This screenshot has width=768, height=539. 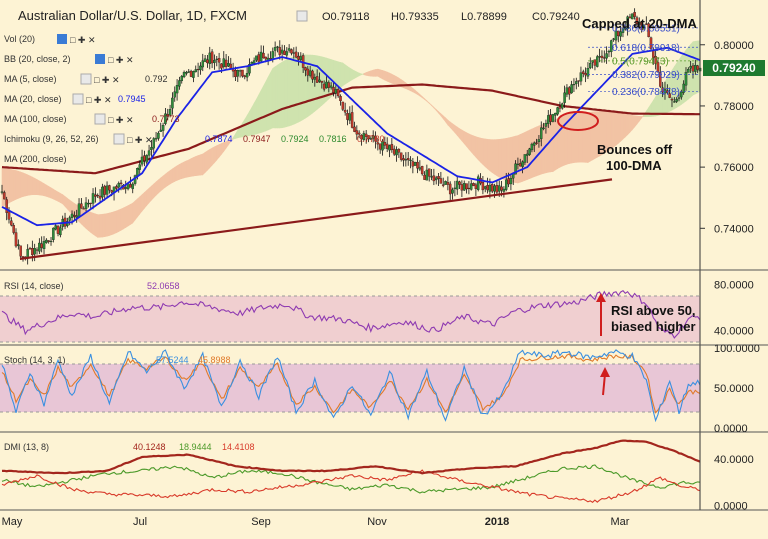 What do you see at coordinates (653, 310) in the screenshot?
I see `annotation-rsi-1: RSI above 50,` at bounding box center [653, 310].